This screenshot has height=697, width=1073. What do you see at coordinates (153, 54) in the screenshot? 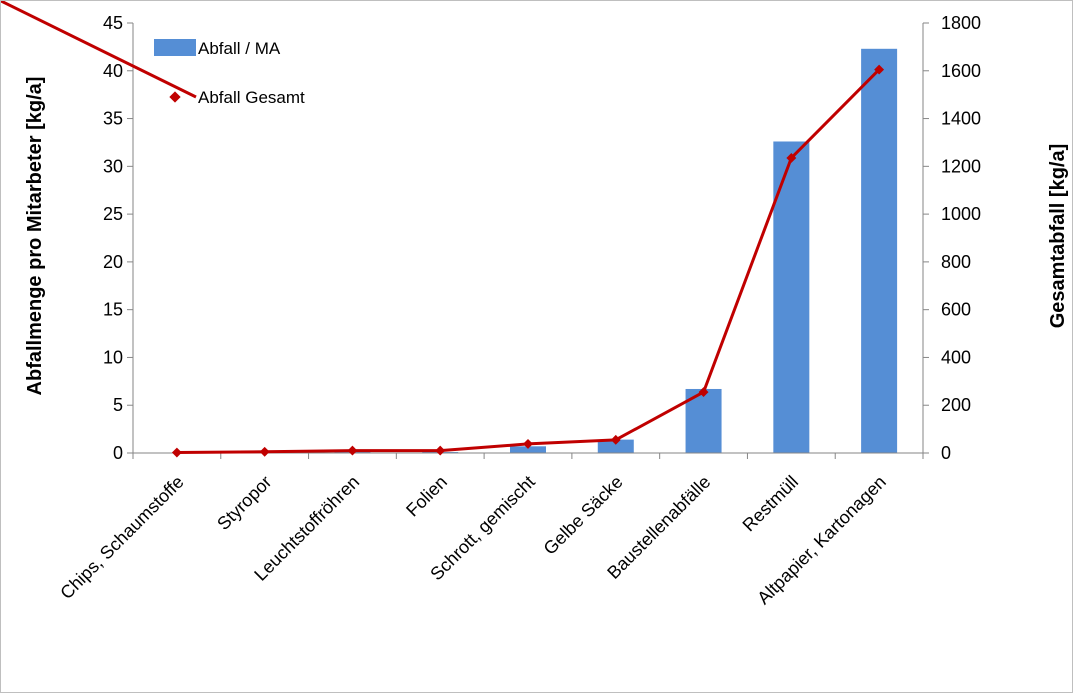
I see `legend: Abfall / MA Abfall Gesamt` at bounding box center [153, 54].